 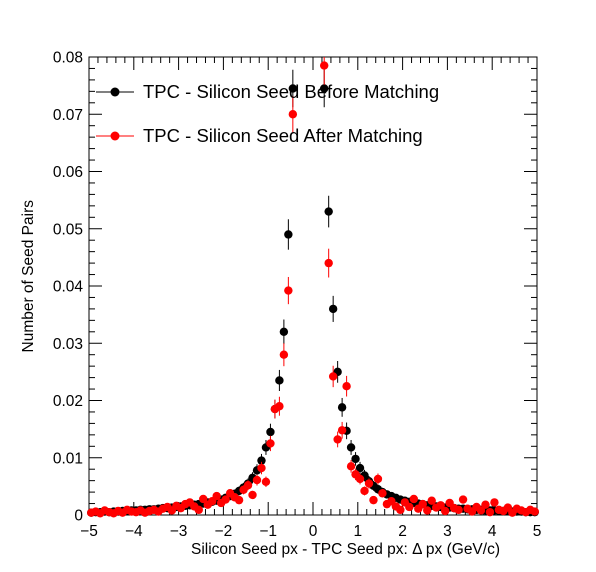 What do you see at coordinates (115, 92) in the screenshot?
I see `legend-marker-before` at bounding box center [115, 92].